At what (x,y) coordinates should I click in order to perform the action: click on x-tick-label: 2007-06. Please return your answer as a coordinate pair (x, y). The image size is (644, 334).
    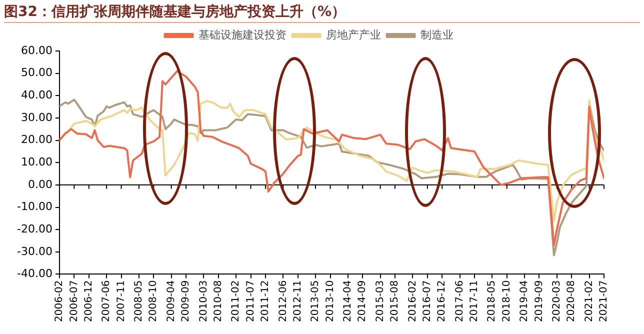
    Looking at the image, I should click on (106, 301).